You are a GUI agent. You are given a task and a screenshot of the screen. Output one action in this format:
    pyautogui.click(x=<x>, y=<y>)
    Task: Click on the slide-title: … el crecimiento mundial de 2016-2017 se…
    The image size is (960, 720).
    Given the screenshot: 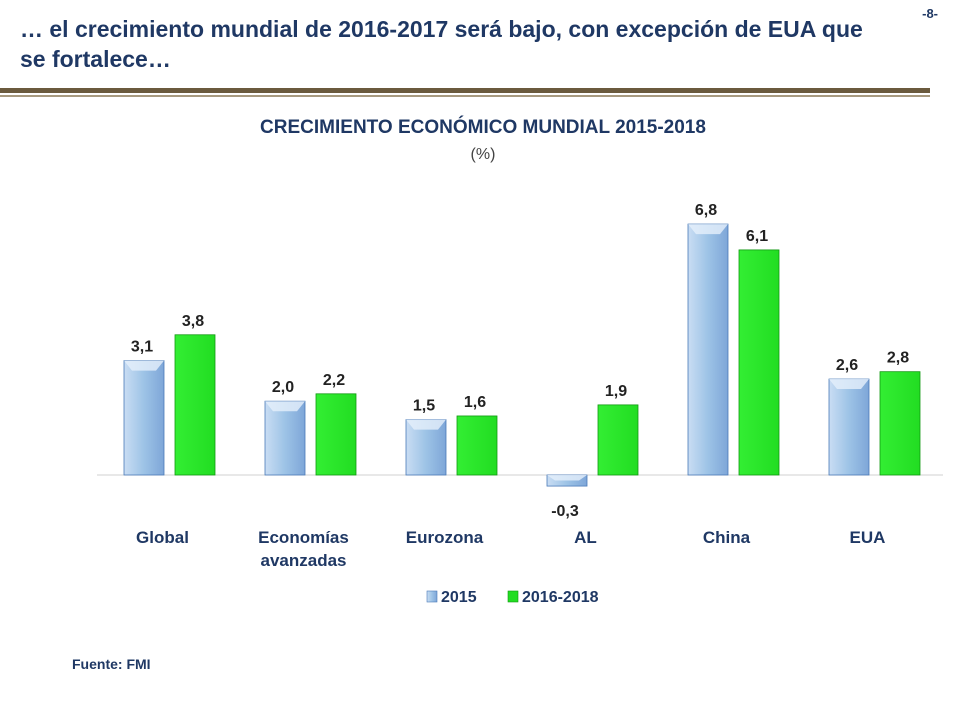 What is the action you would take?
    pyautogui.click(x=441, y=44)
    